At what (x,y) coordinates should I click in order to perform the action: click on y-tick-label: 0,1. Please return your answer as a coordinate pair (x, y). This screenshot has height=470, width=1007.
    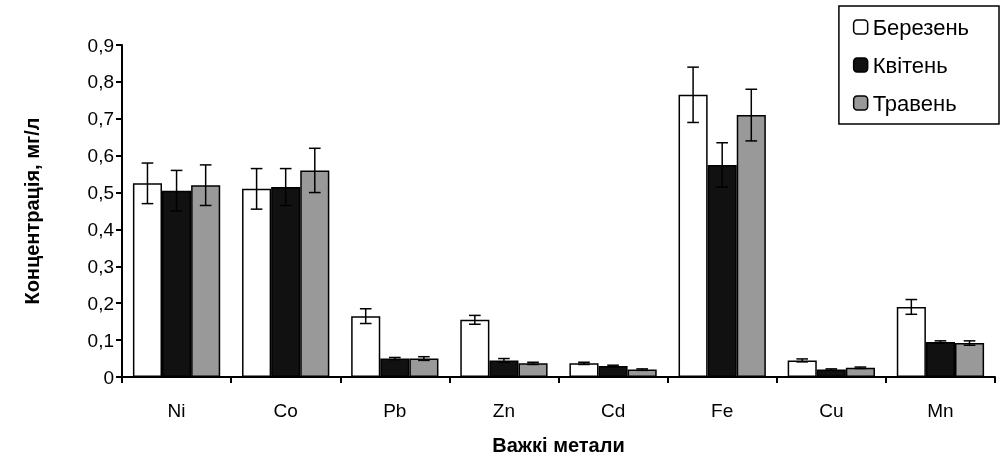
    Looking at the image, I should click on (100, 340).